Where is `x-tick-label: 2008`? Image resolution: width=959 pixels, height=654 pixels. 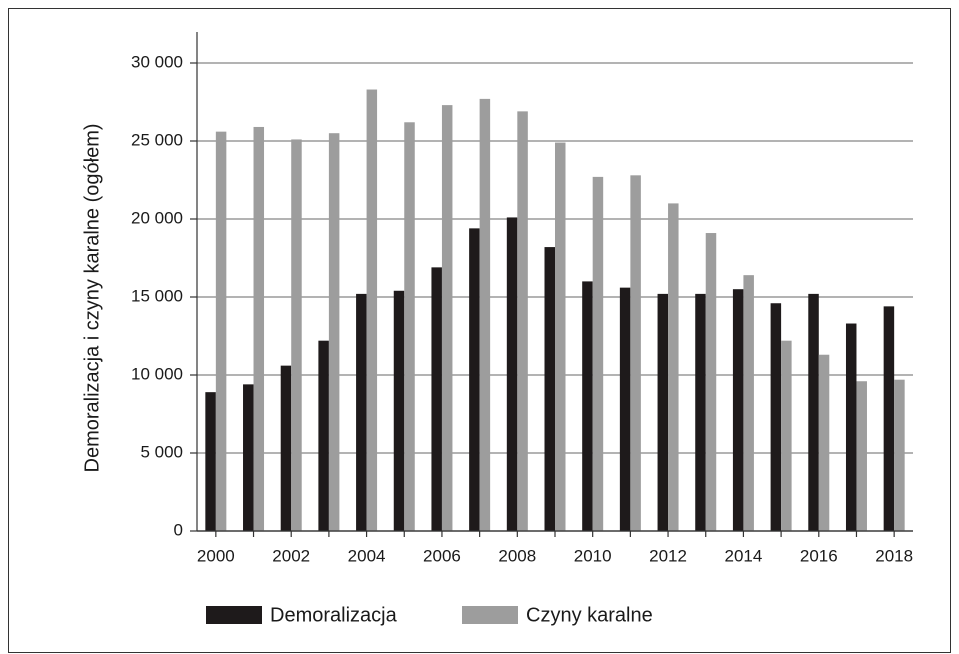 x-tick-label: 2008 is located at coordinates (517, 555).